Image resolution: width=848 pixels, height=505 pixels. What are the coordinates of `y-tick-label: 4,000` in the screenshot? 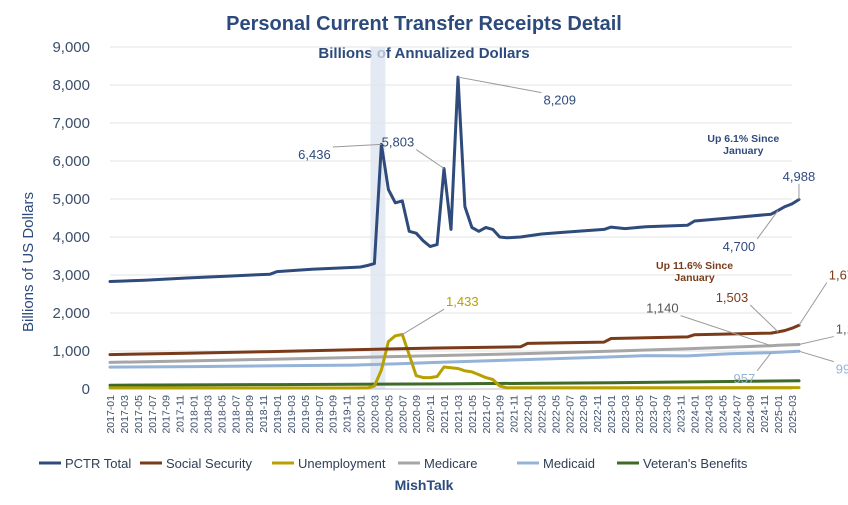 It's located at (71, 237).